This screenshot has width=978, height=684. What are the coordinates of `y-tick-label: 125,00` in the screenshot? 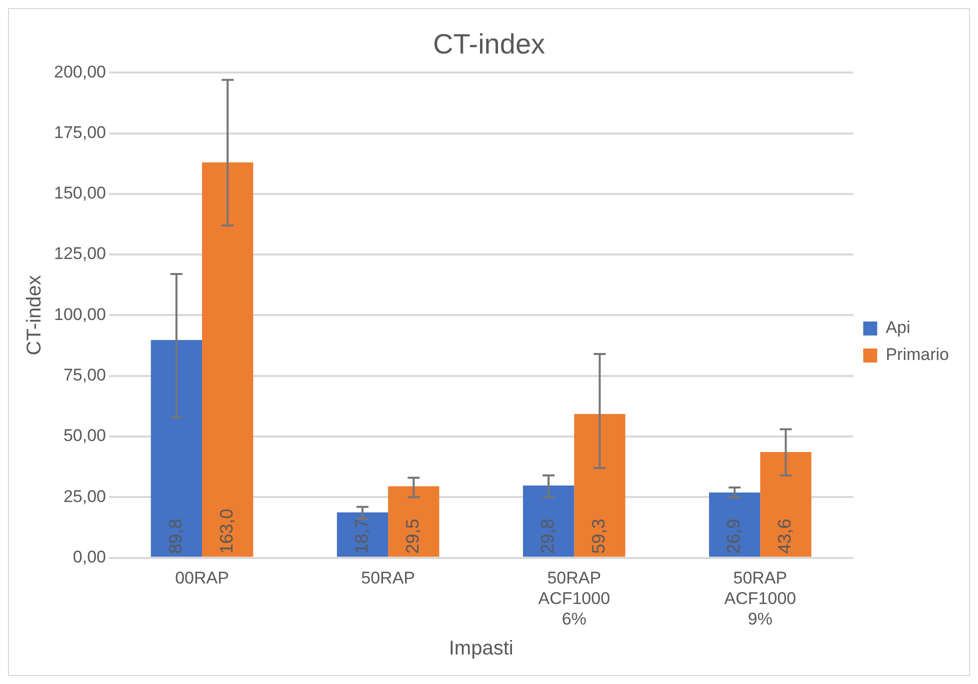 It's located at (80, 254).